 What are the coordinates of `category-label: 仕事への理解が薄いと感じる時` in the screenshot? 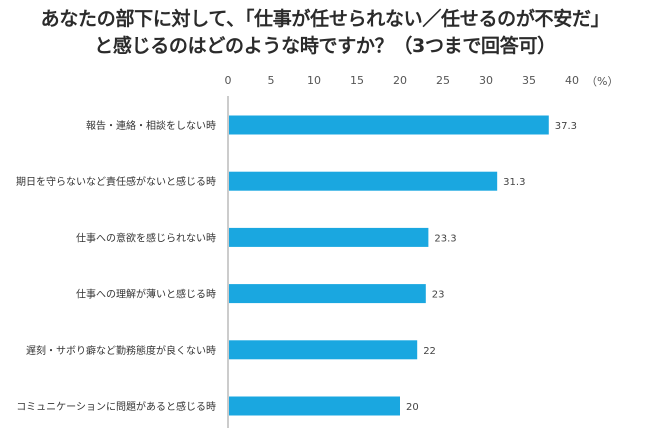 It's located at (146, 294).